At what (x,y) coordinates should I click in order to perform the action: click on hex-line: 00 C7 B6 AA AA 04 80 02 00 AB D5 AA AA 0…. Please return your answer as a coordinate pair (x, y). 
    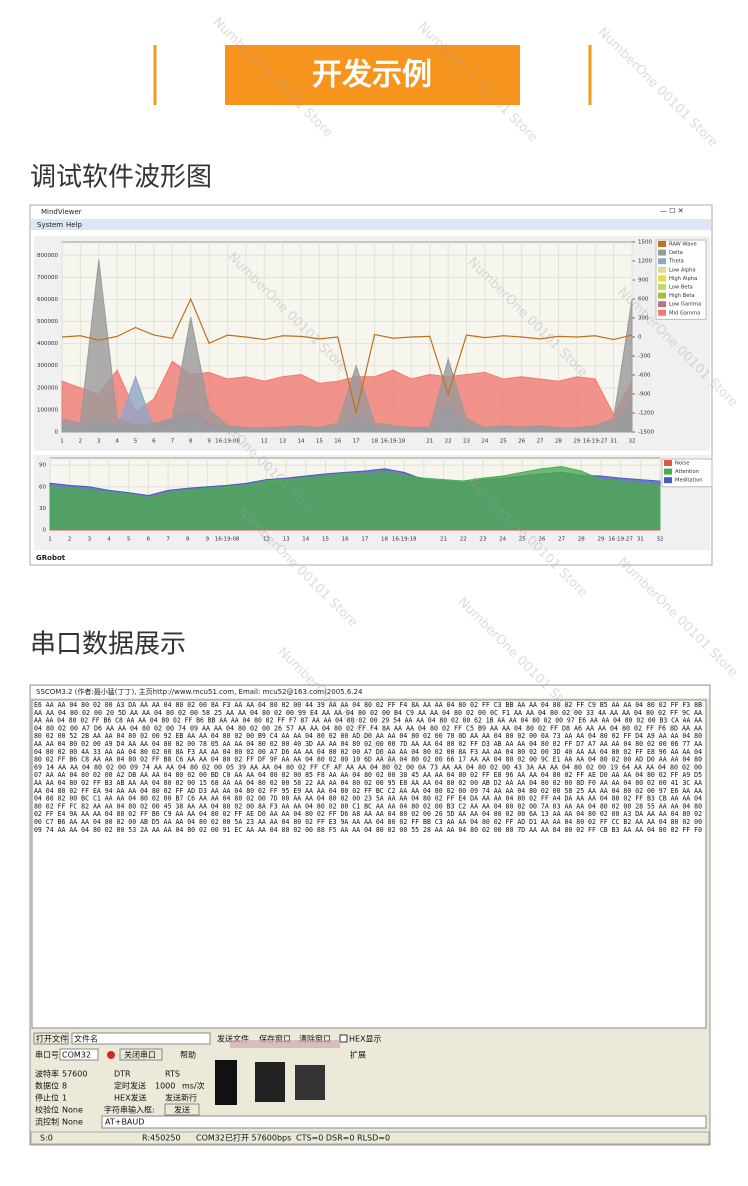
    Looking at the image, I should click on (368, 821).